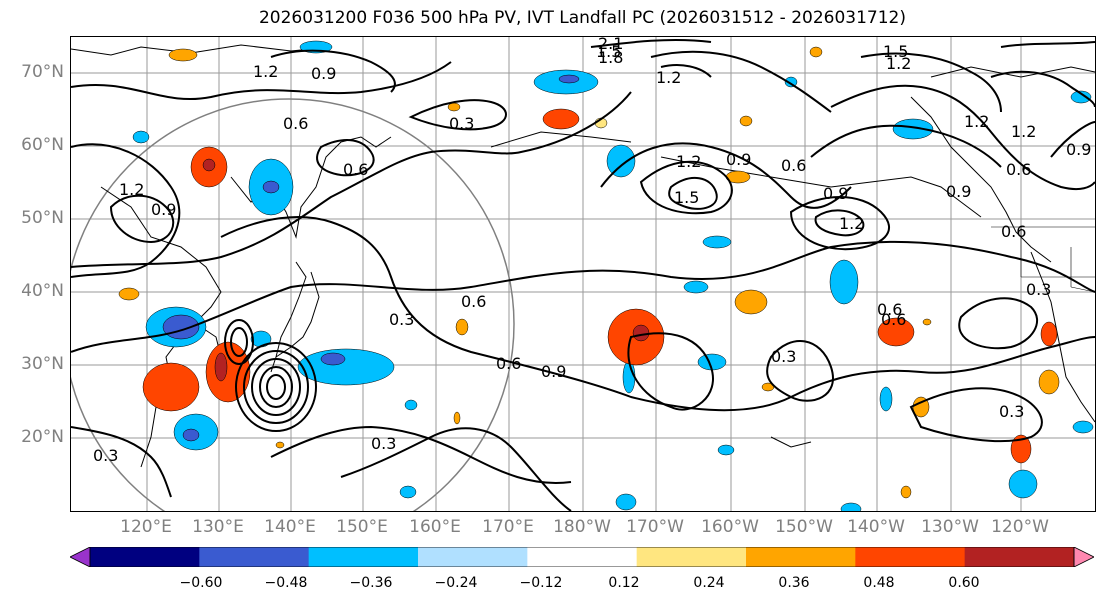 The width and height of the screenshot is (1105, 604). I want to click on lon-label-130e: 130°E, so click(218, 527).